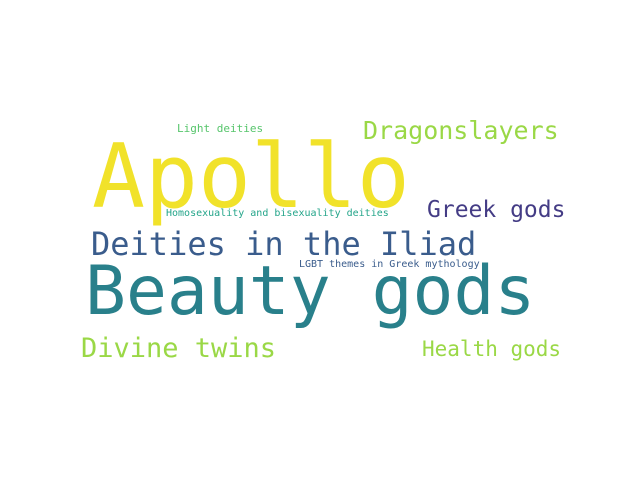  Describe the element at coordinates (284, 244) in the screenshot. I see `word-deities-in-the-iliad: Deities in the Iliad` at that location.